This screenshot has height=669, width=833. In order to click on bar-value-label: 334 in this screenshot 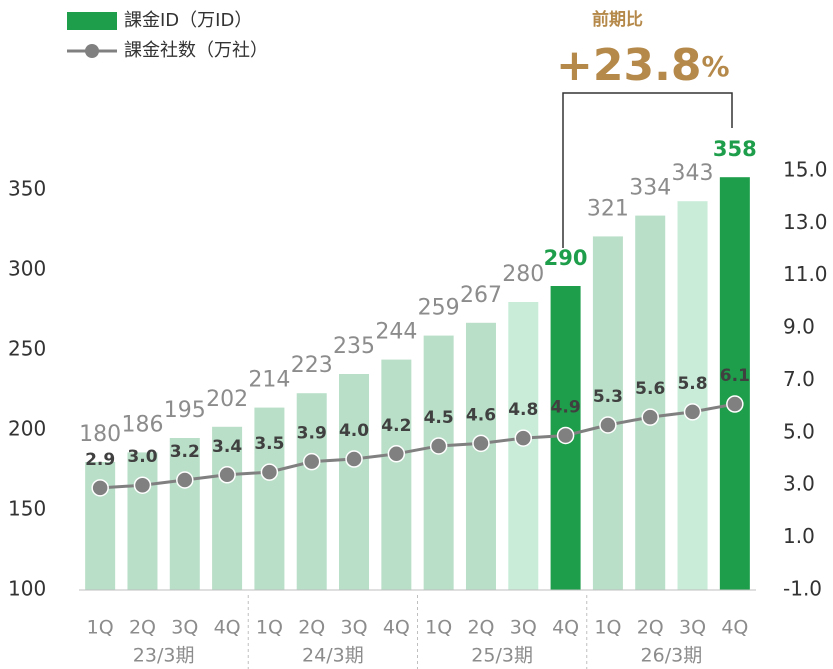, I will do `click(650, 188)`.